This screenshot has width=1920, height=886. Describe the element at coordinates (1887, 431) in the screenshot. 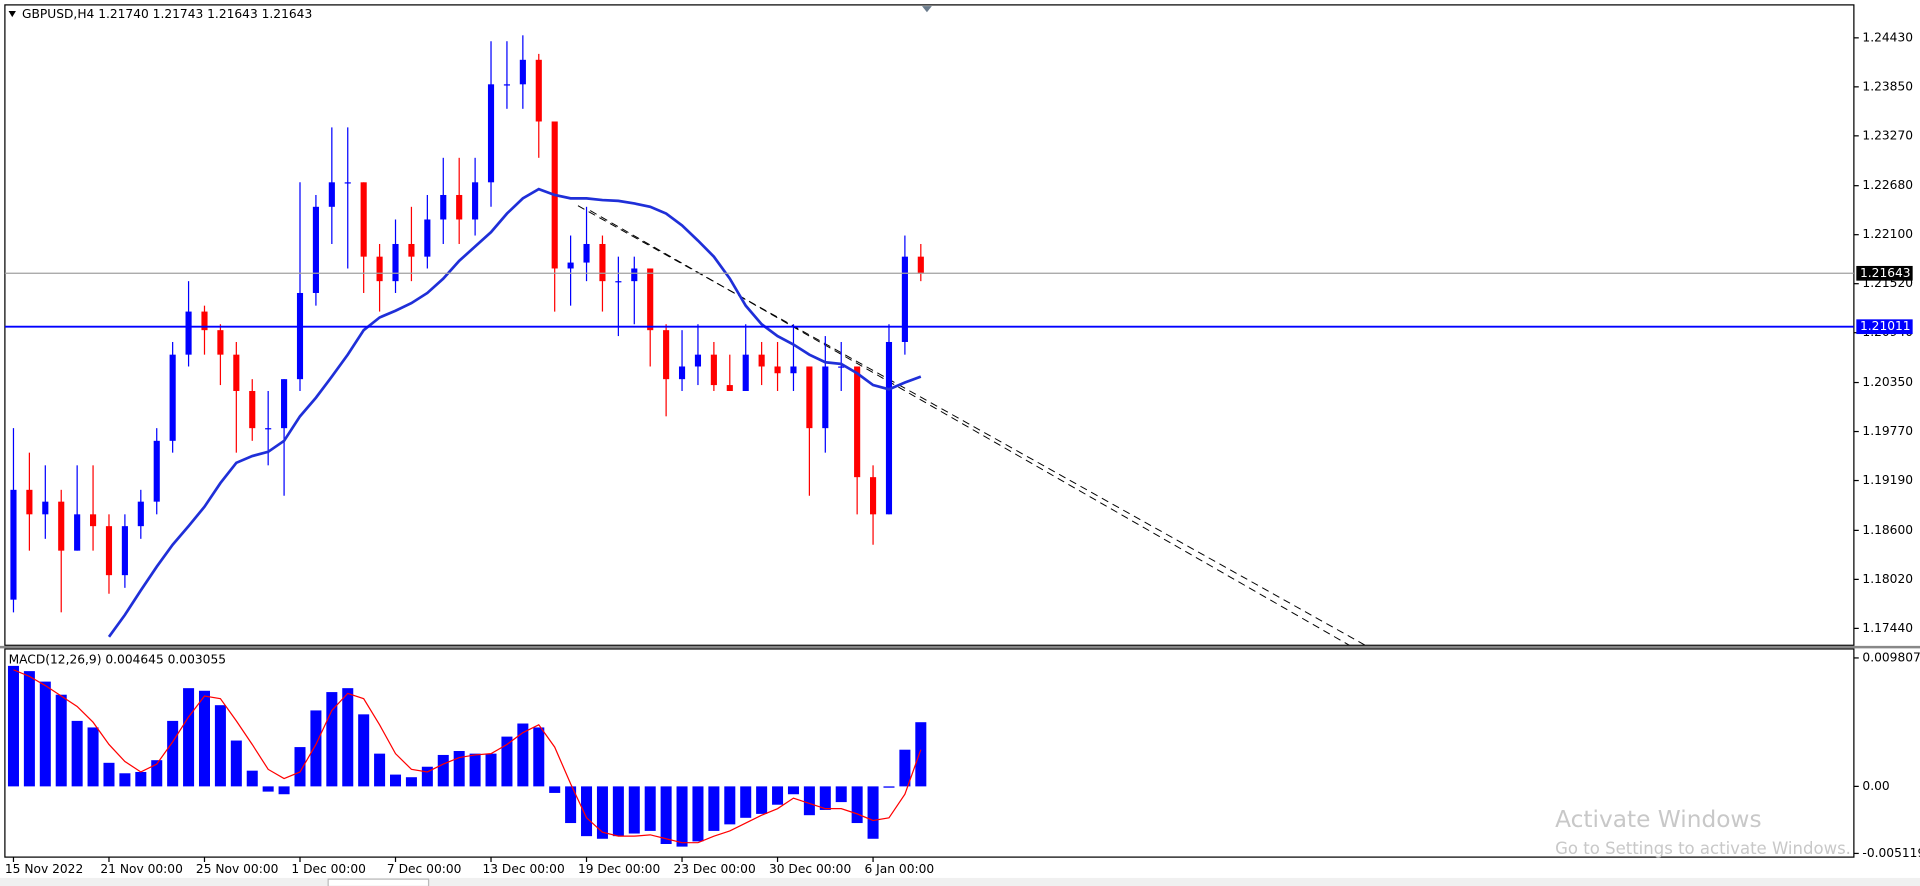

I see `y-tick-label: 1.19770` at that location.